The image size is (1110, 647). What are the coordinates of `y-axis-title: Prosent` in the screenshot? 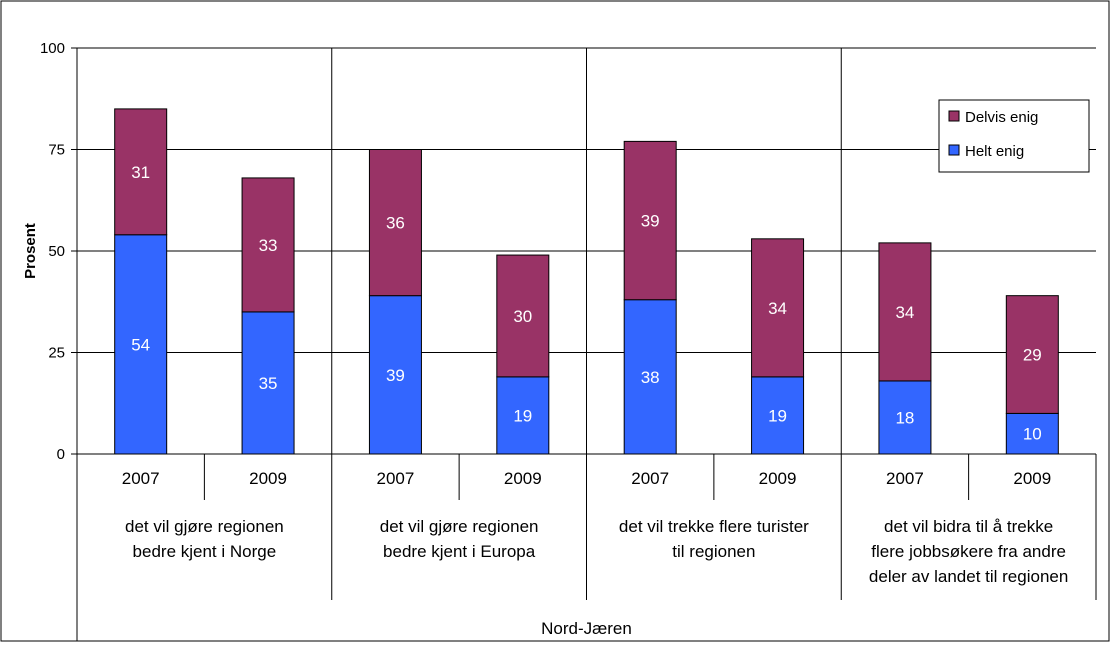 It's located at (30, 251).